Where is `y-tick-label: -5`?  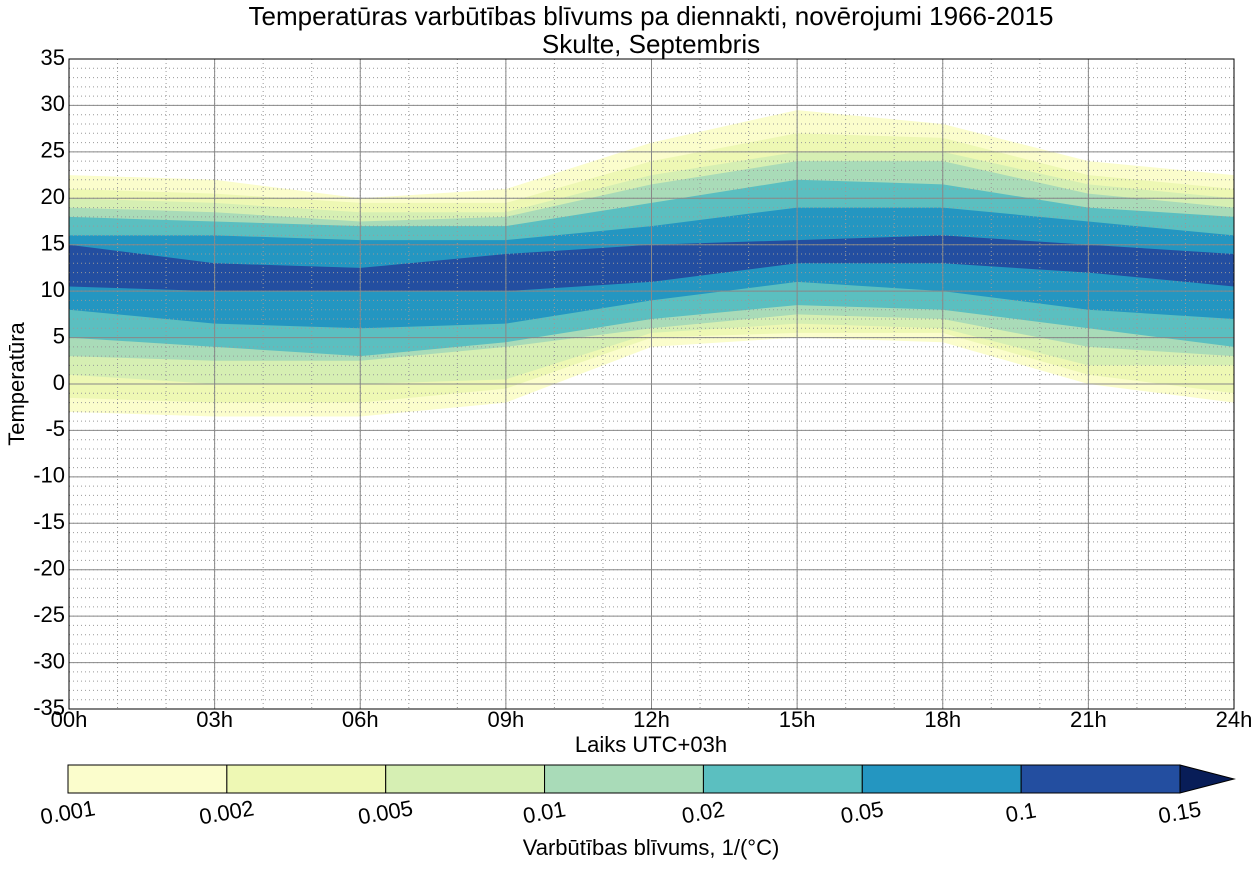
y-tick-label: -5 is located at coordinates (55, 428).